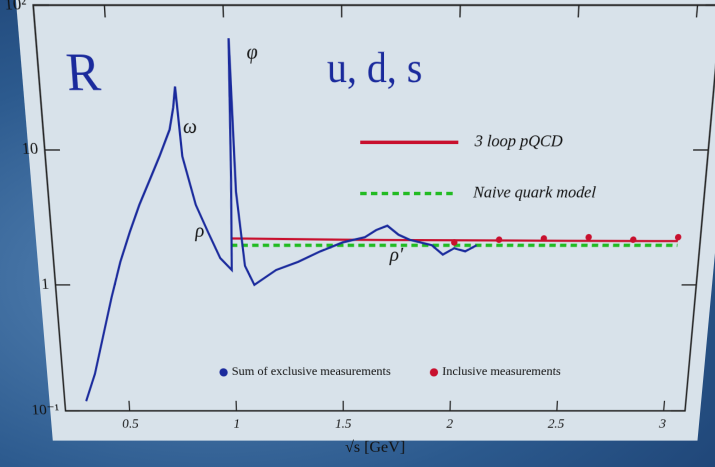 This screenshot has height=467, width=715. Describe the element at coordinates (83, 73) in the screenshot. I see `chart-title: R` at that location.